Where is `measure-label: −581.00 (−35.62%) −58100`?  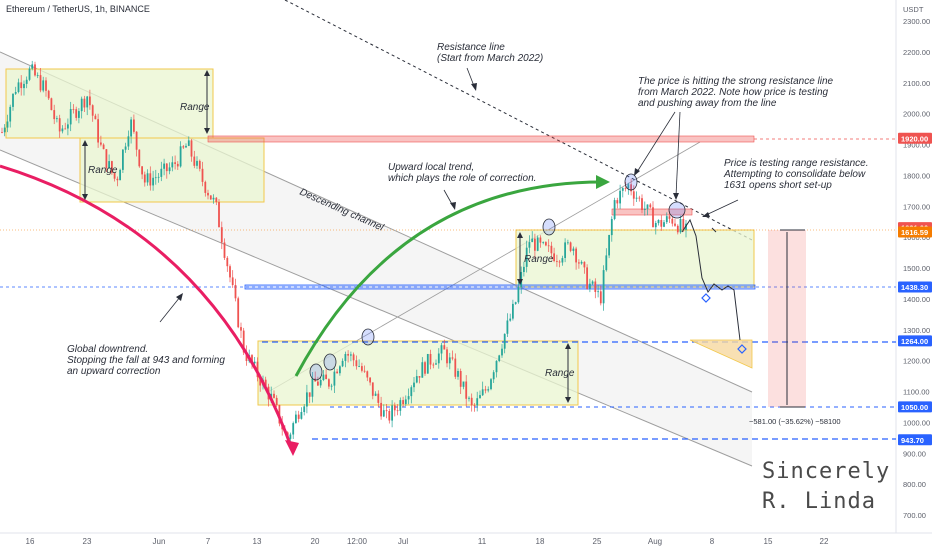
measure-label: −581.00 (−35.62%) −58100 is located at coordinates (795, 421).